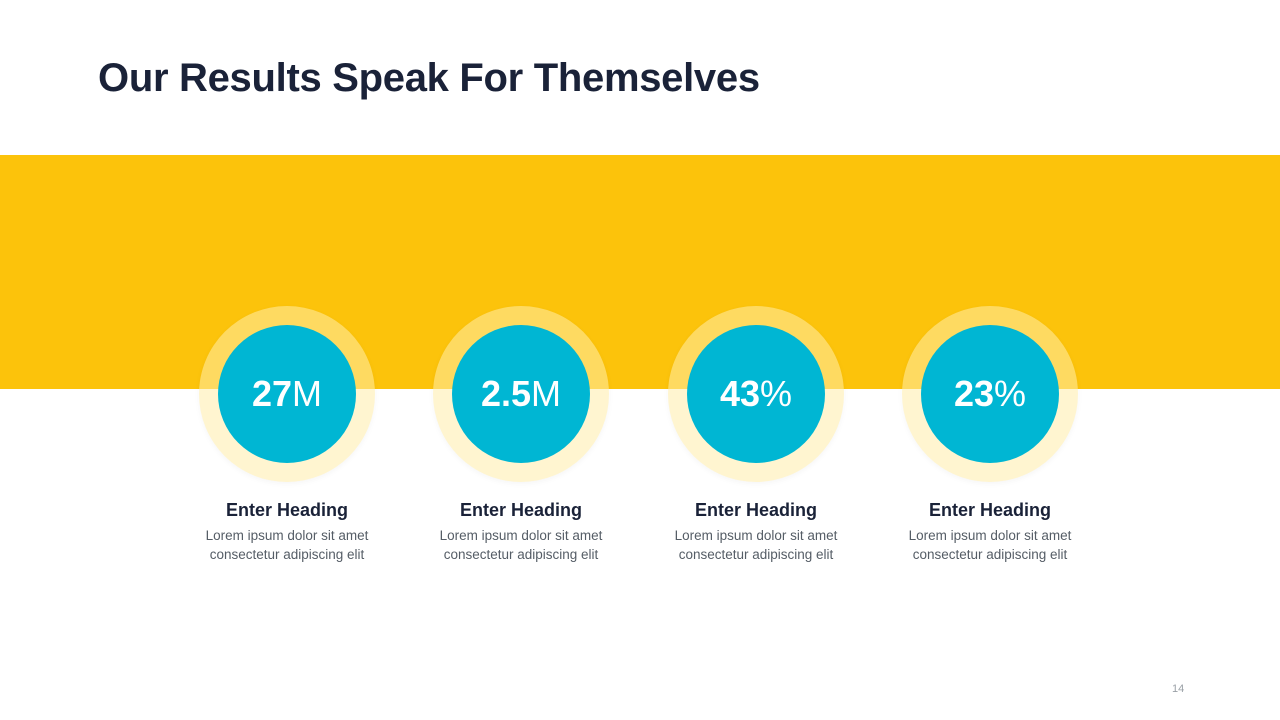 This screenshot has height=720, width=1280. I want to click on slide-title: Our Results Speak For Themselves, so click(429, 78).